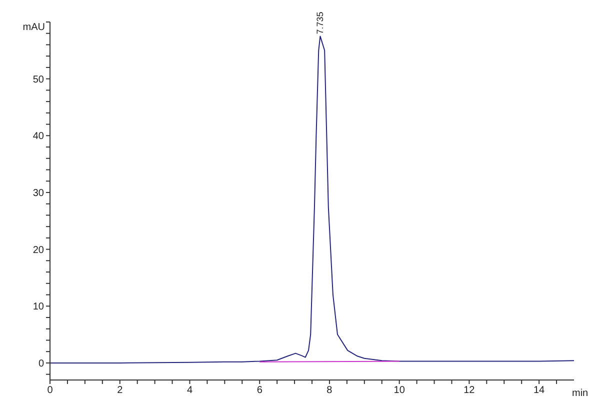  I want to click on y-tick-label: 0, so click(41, 364).